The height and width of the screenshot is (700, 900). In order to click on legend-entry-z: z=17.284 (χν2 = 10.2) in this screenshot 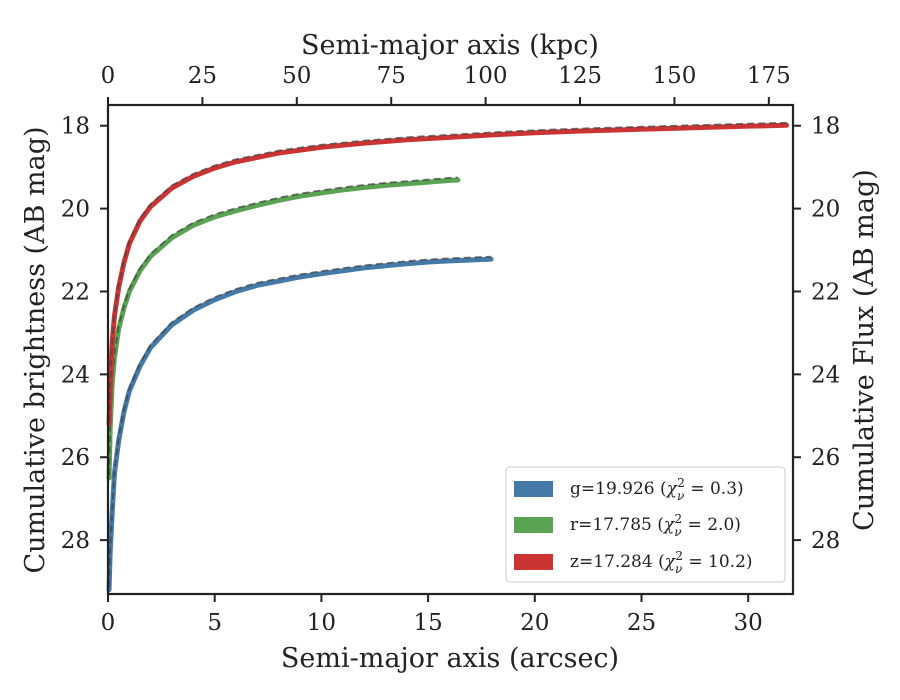, I will do `click(633, 562)`.